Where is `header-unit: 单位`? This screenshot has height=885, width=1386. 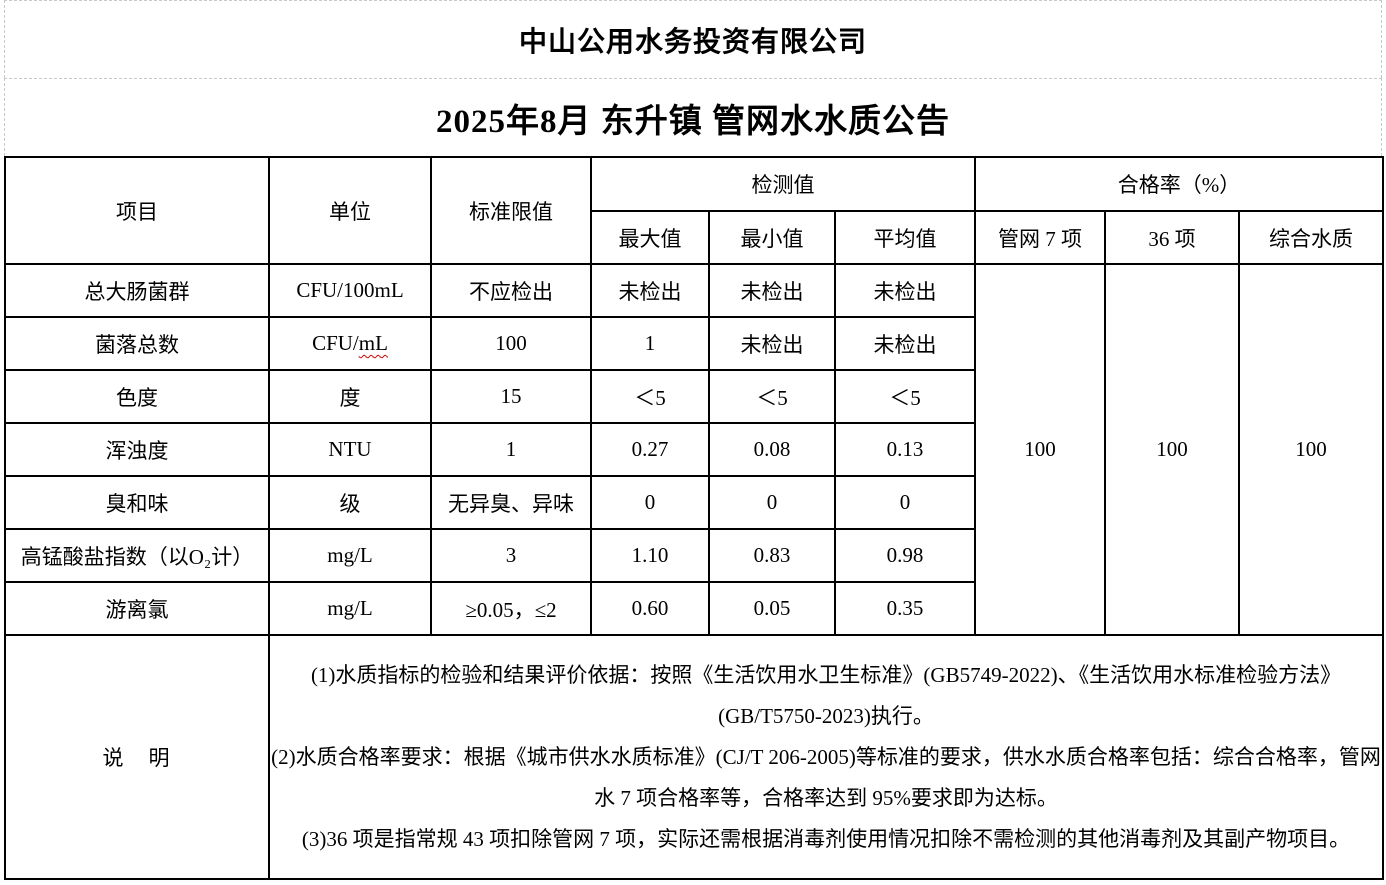 header-unit: 单位 is located at coordinates (350, 210).